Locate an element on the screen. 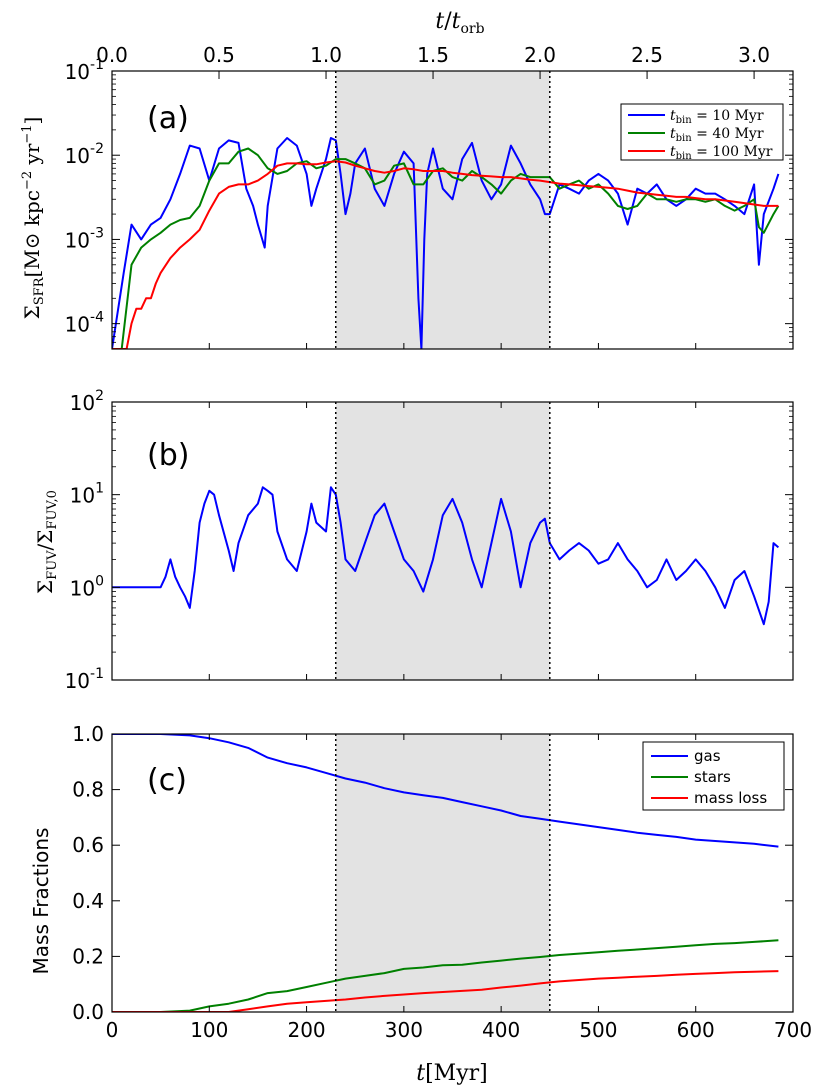 This screenshot has height=1091, width=830. legend-entry-10myr: tbin = 10 Myr is located at coordinates (717, 117).